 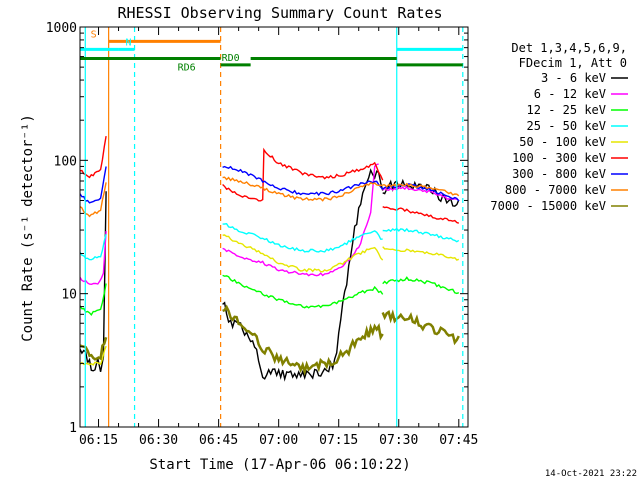 I want to click on status-bar-label-4: RD6, so click(x=187, y=68).